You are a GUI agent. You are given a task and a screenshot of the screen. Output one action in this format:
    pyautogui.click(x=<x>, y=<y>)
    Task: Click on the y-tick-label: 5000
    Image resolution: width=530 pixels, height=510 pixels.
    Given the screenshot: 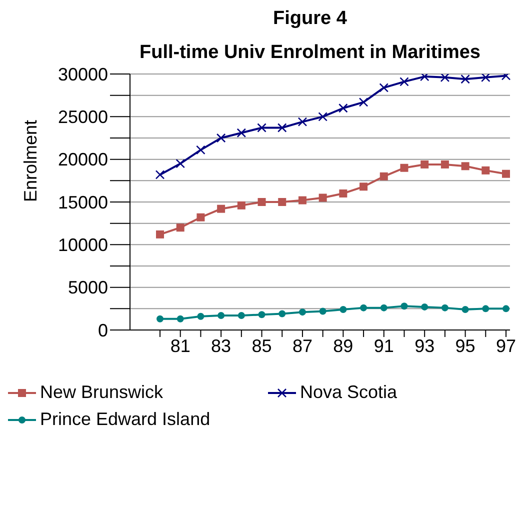 What is the action you would take?
    pyautogui.click(x=88, y=288)
    